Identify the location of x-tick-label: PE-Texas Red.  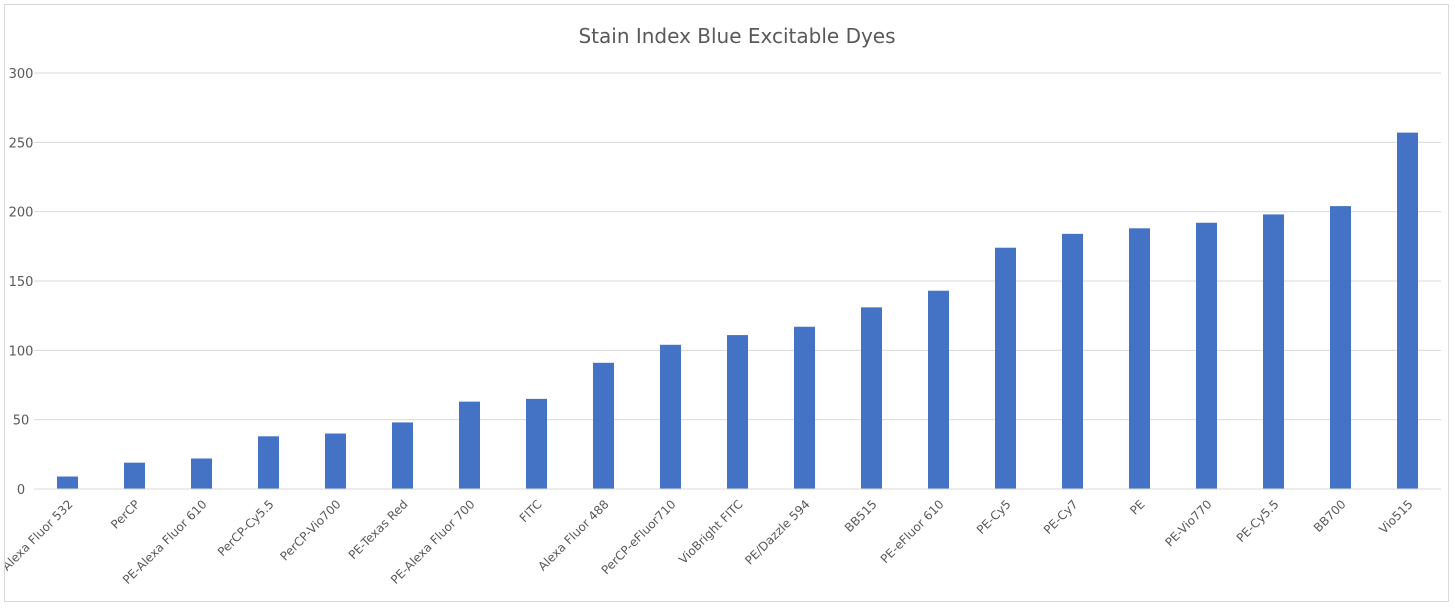
(378, 529).